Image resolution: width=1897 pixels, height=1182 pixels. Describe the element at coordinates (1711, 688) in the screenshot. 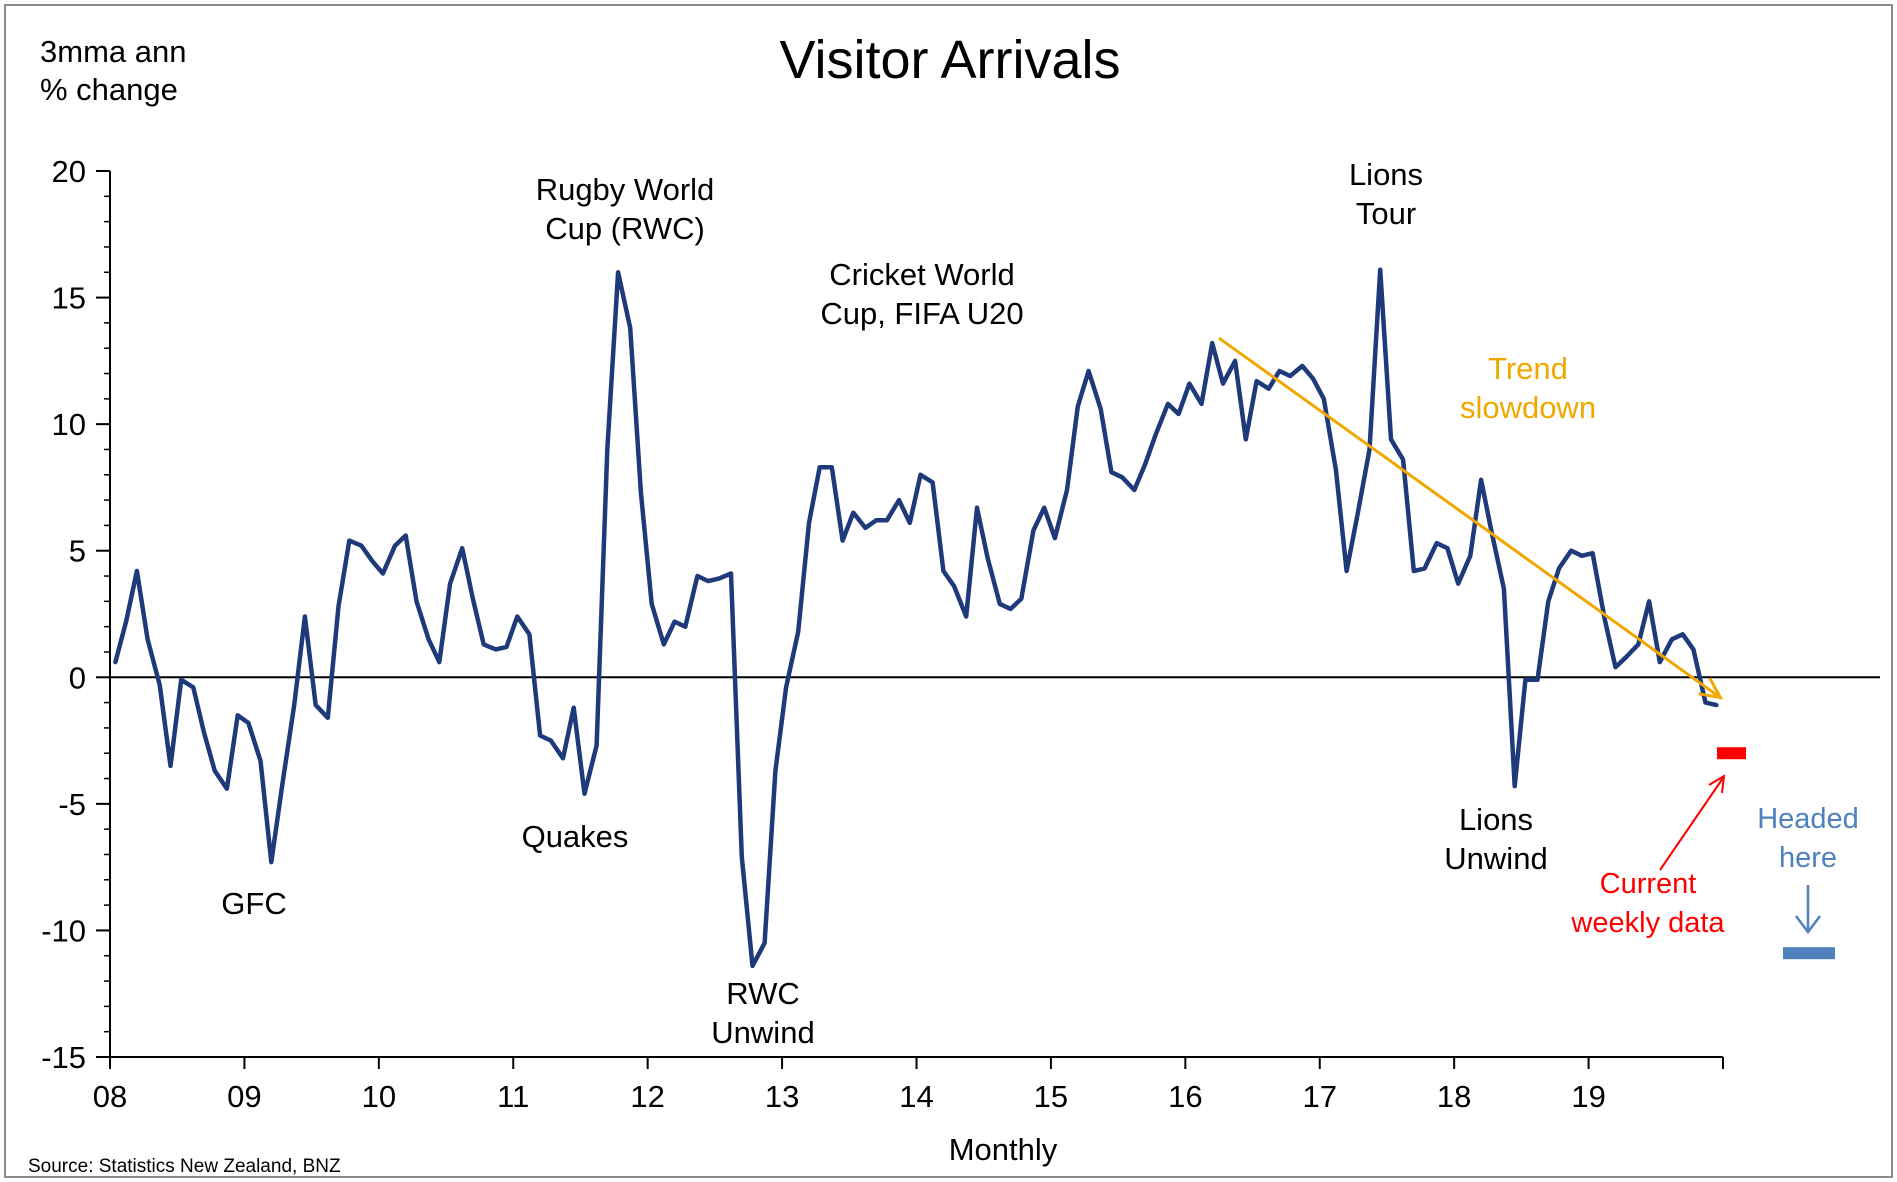

I see `trend-arrow-head` at that location.